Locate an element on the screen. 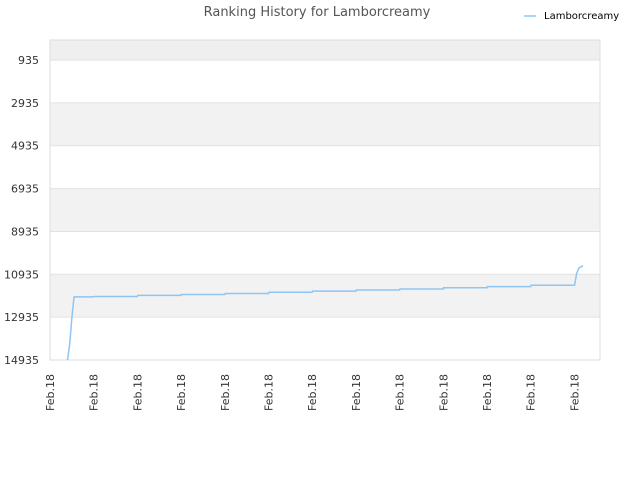  chart-title: Ranking History for Lamborcreamy is located at coordinates (317, 12).